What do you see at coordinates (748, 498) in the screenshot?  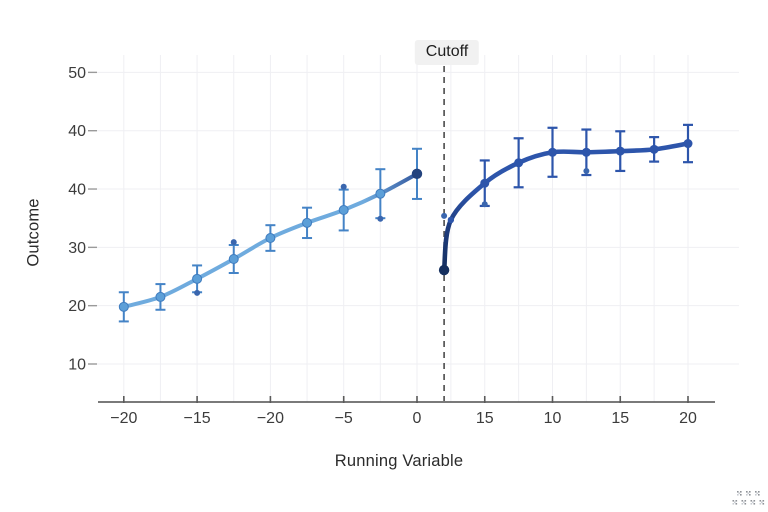 I see `watermark` at bounding box center [748, 498].